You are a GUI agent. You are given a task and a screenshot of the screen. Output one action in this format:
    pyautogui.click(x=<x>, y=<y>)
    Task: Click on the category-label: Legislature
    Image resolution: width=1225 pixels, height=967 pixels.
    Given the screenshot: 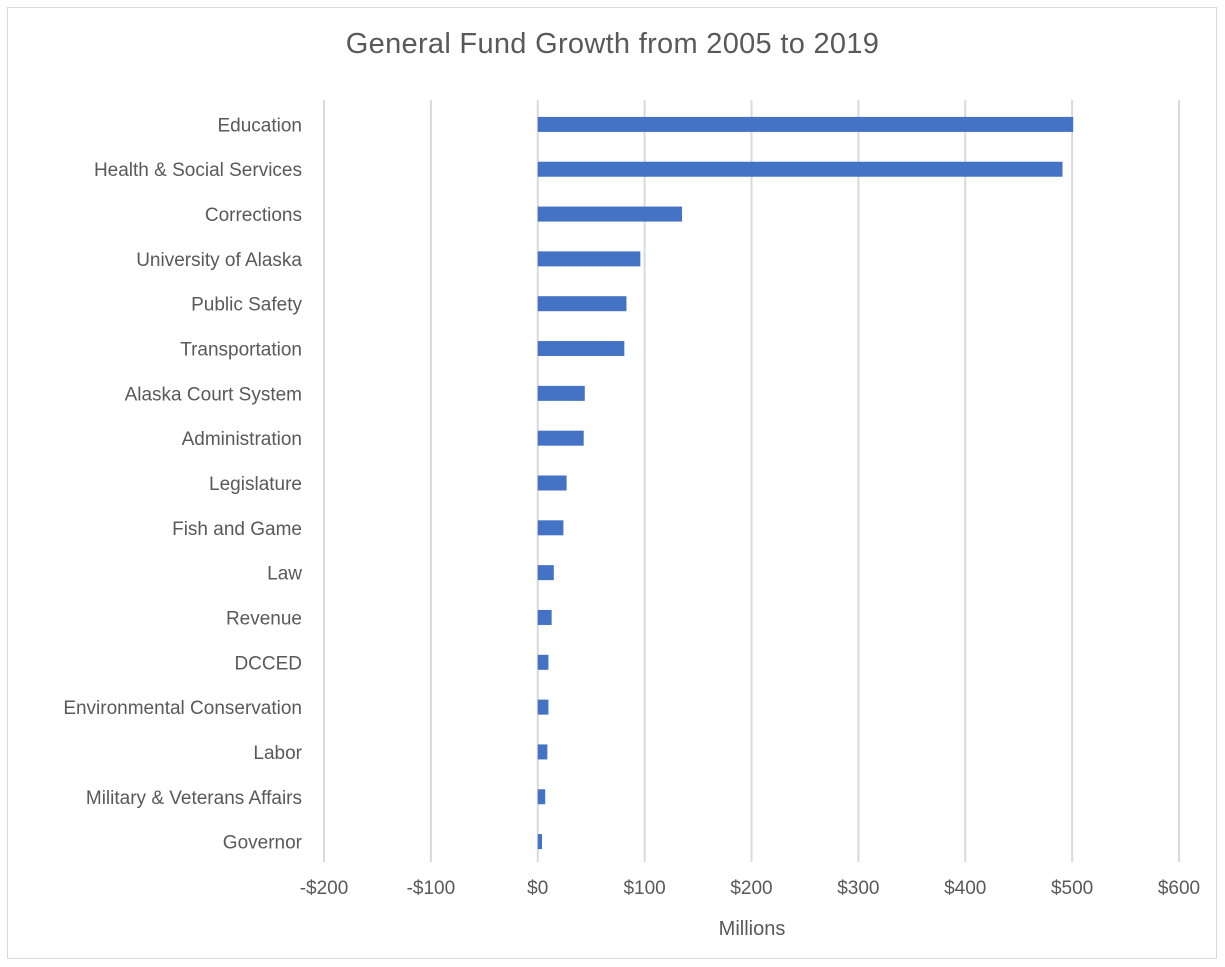 What is the action you would take?
    pyautogui.click(x=255, y=484)
    